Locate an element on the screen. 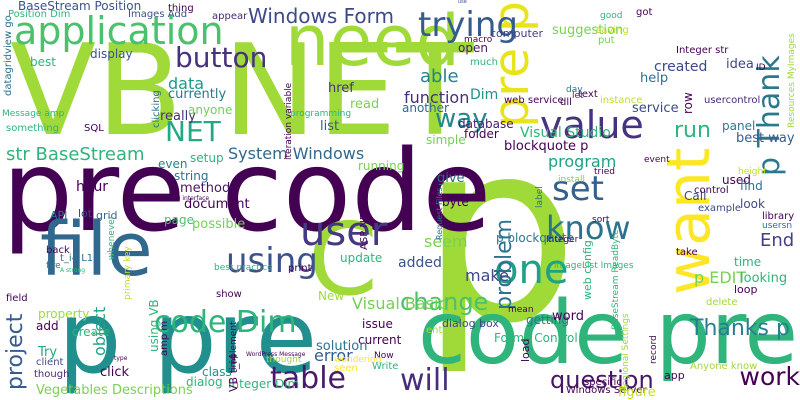 Image resolution: width=800 pixels, height=400 pixels. cloud-word: list is located at coordinates (330, 126).